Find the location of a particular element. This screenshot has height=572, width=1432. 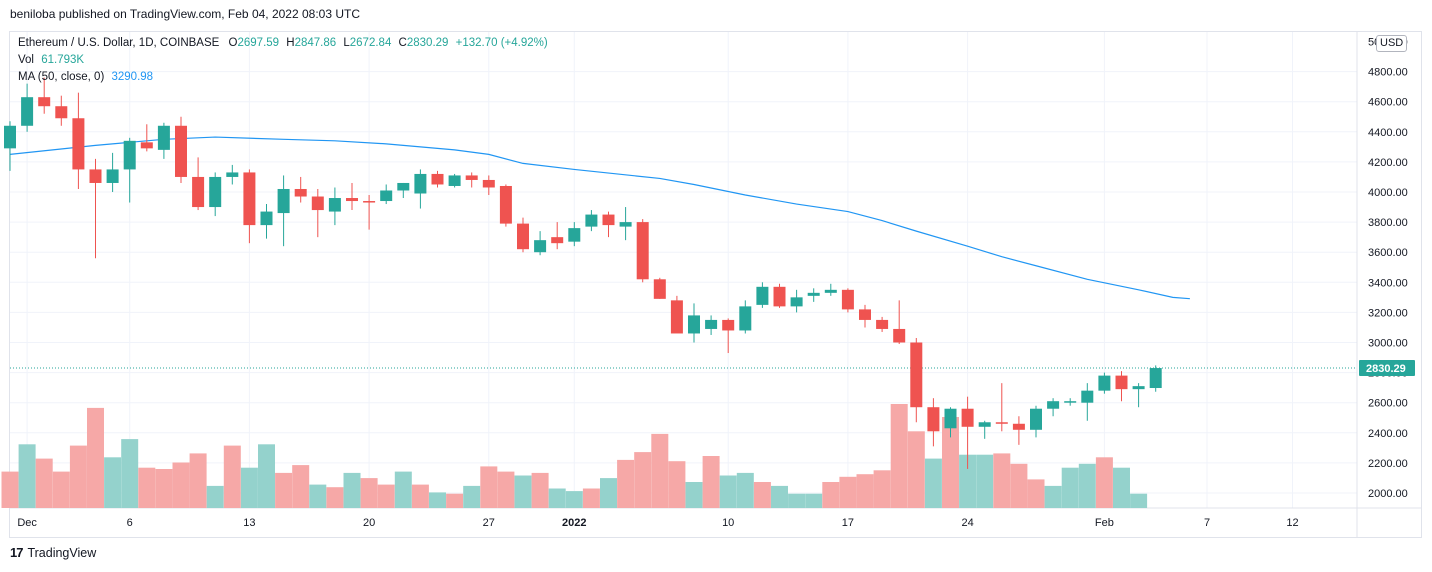

time-tick-label: 2022 is located at coordinates (574, 523).